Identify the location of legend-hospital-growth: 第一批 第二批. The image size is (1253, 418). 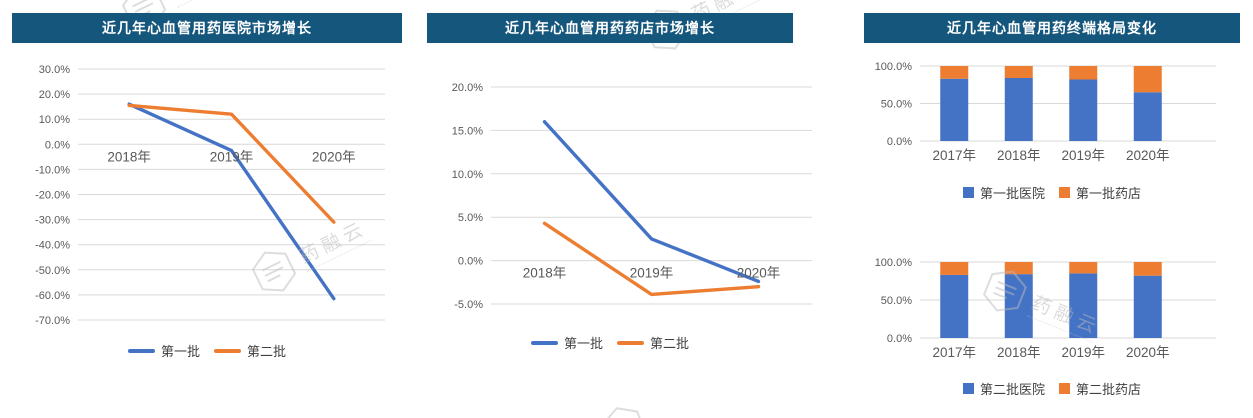
(207, 350).